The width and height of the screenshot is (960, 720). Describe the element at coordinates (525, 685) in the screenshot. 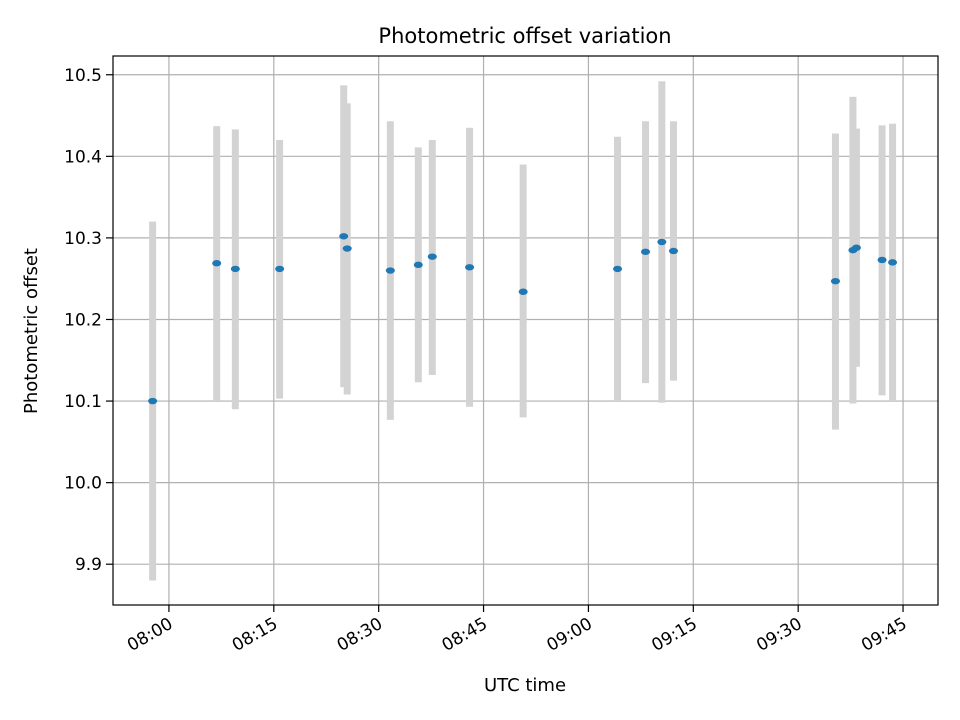

I see `x-axis-label: UTC time` at that location.